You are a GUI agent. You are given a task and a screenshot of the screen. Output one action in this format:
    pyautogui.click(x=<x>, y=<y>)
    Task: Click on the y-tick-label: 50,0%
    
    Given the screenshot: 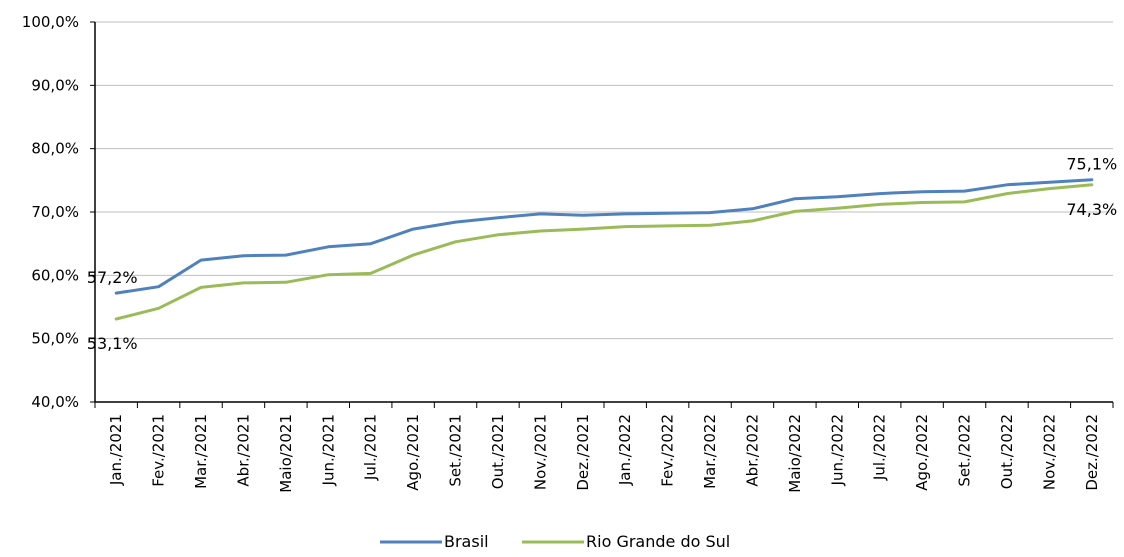 What is the action you would take?
    pyautogui.click(x=55, y=339)
    